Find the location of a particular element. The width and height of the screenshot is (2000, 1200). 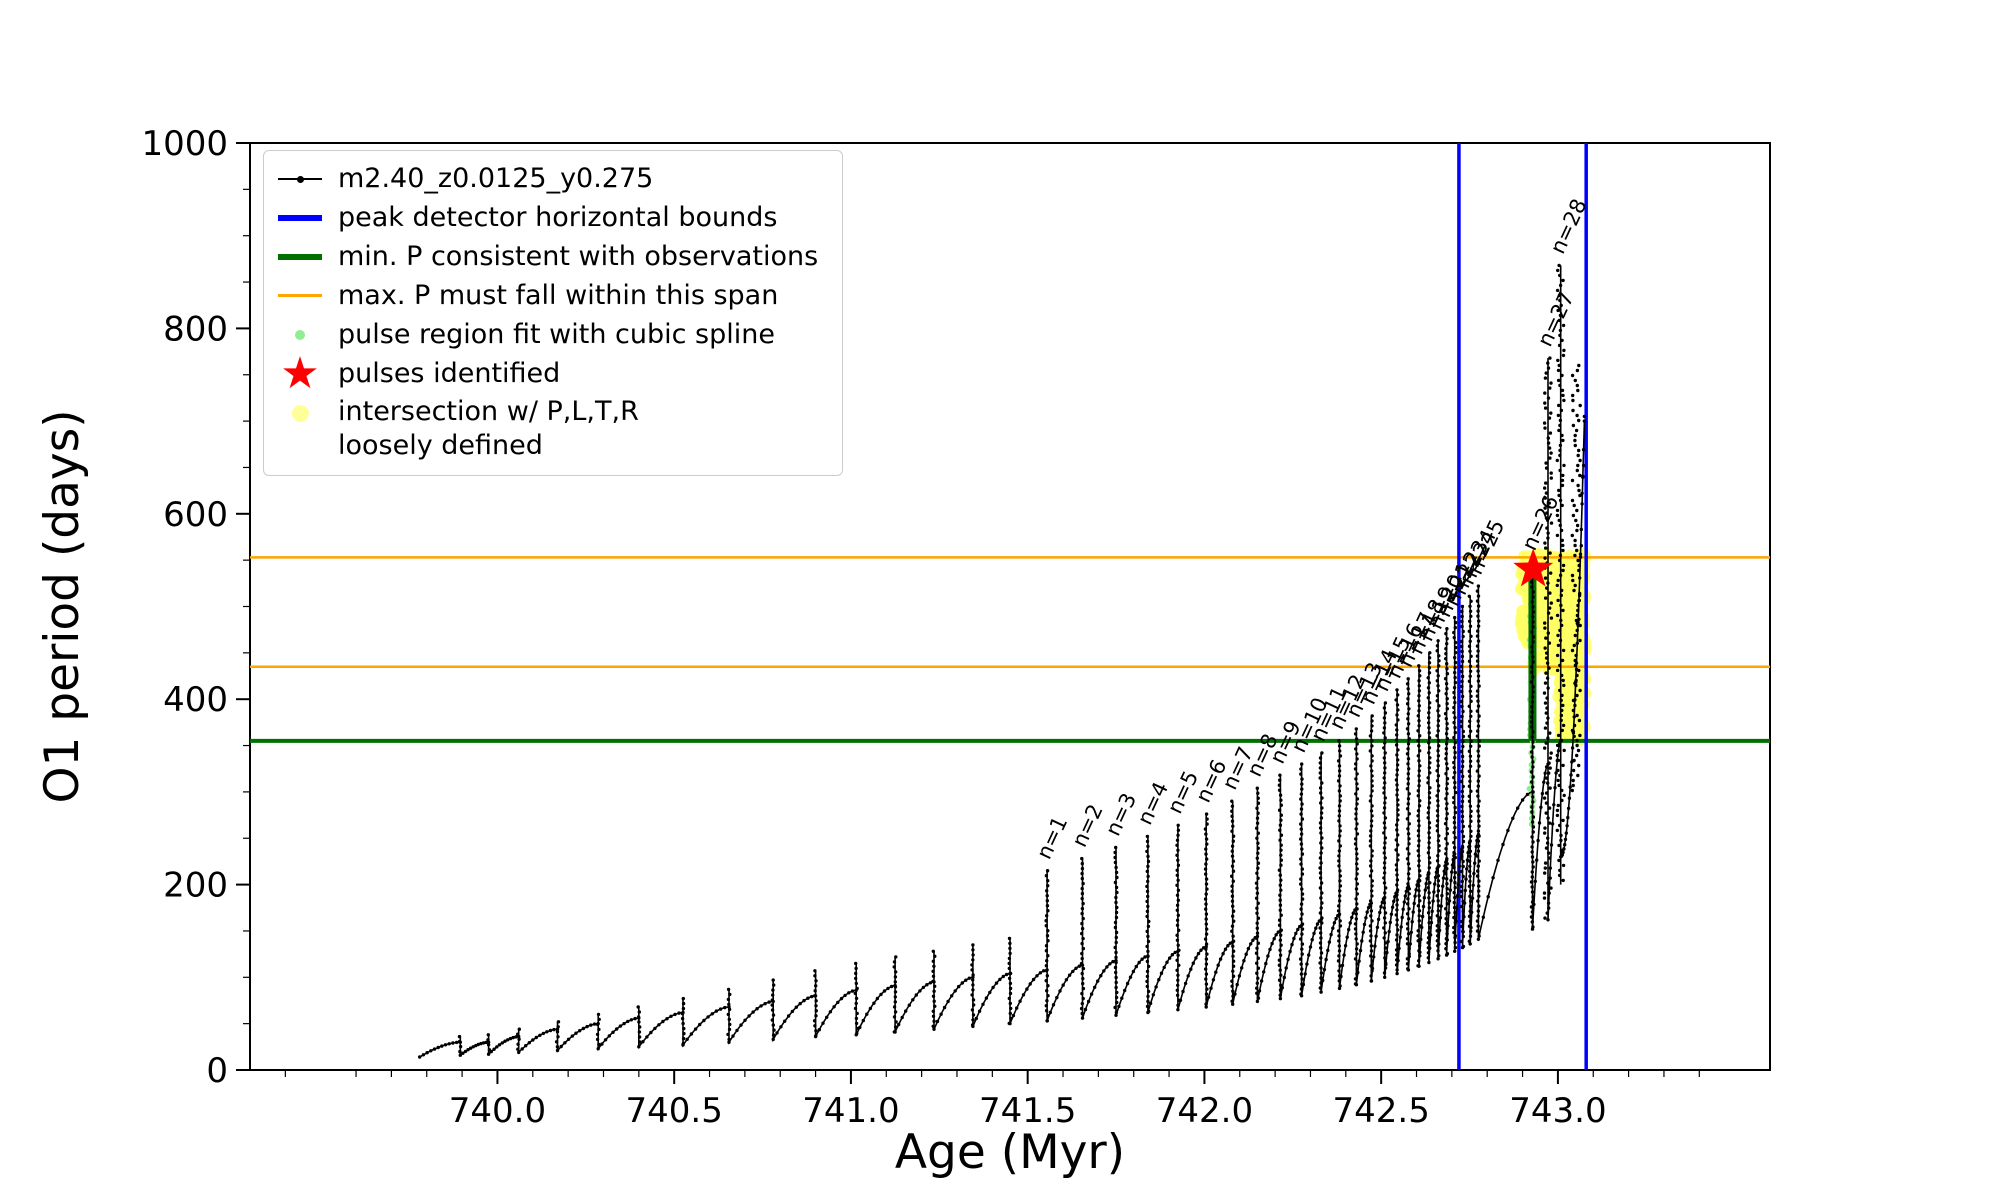

legend-item-min-p: min. P consistent with observations is located at coordinates (547, 257).